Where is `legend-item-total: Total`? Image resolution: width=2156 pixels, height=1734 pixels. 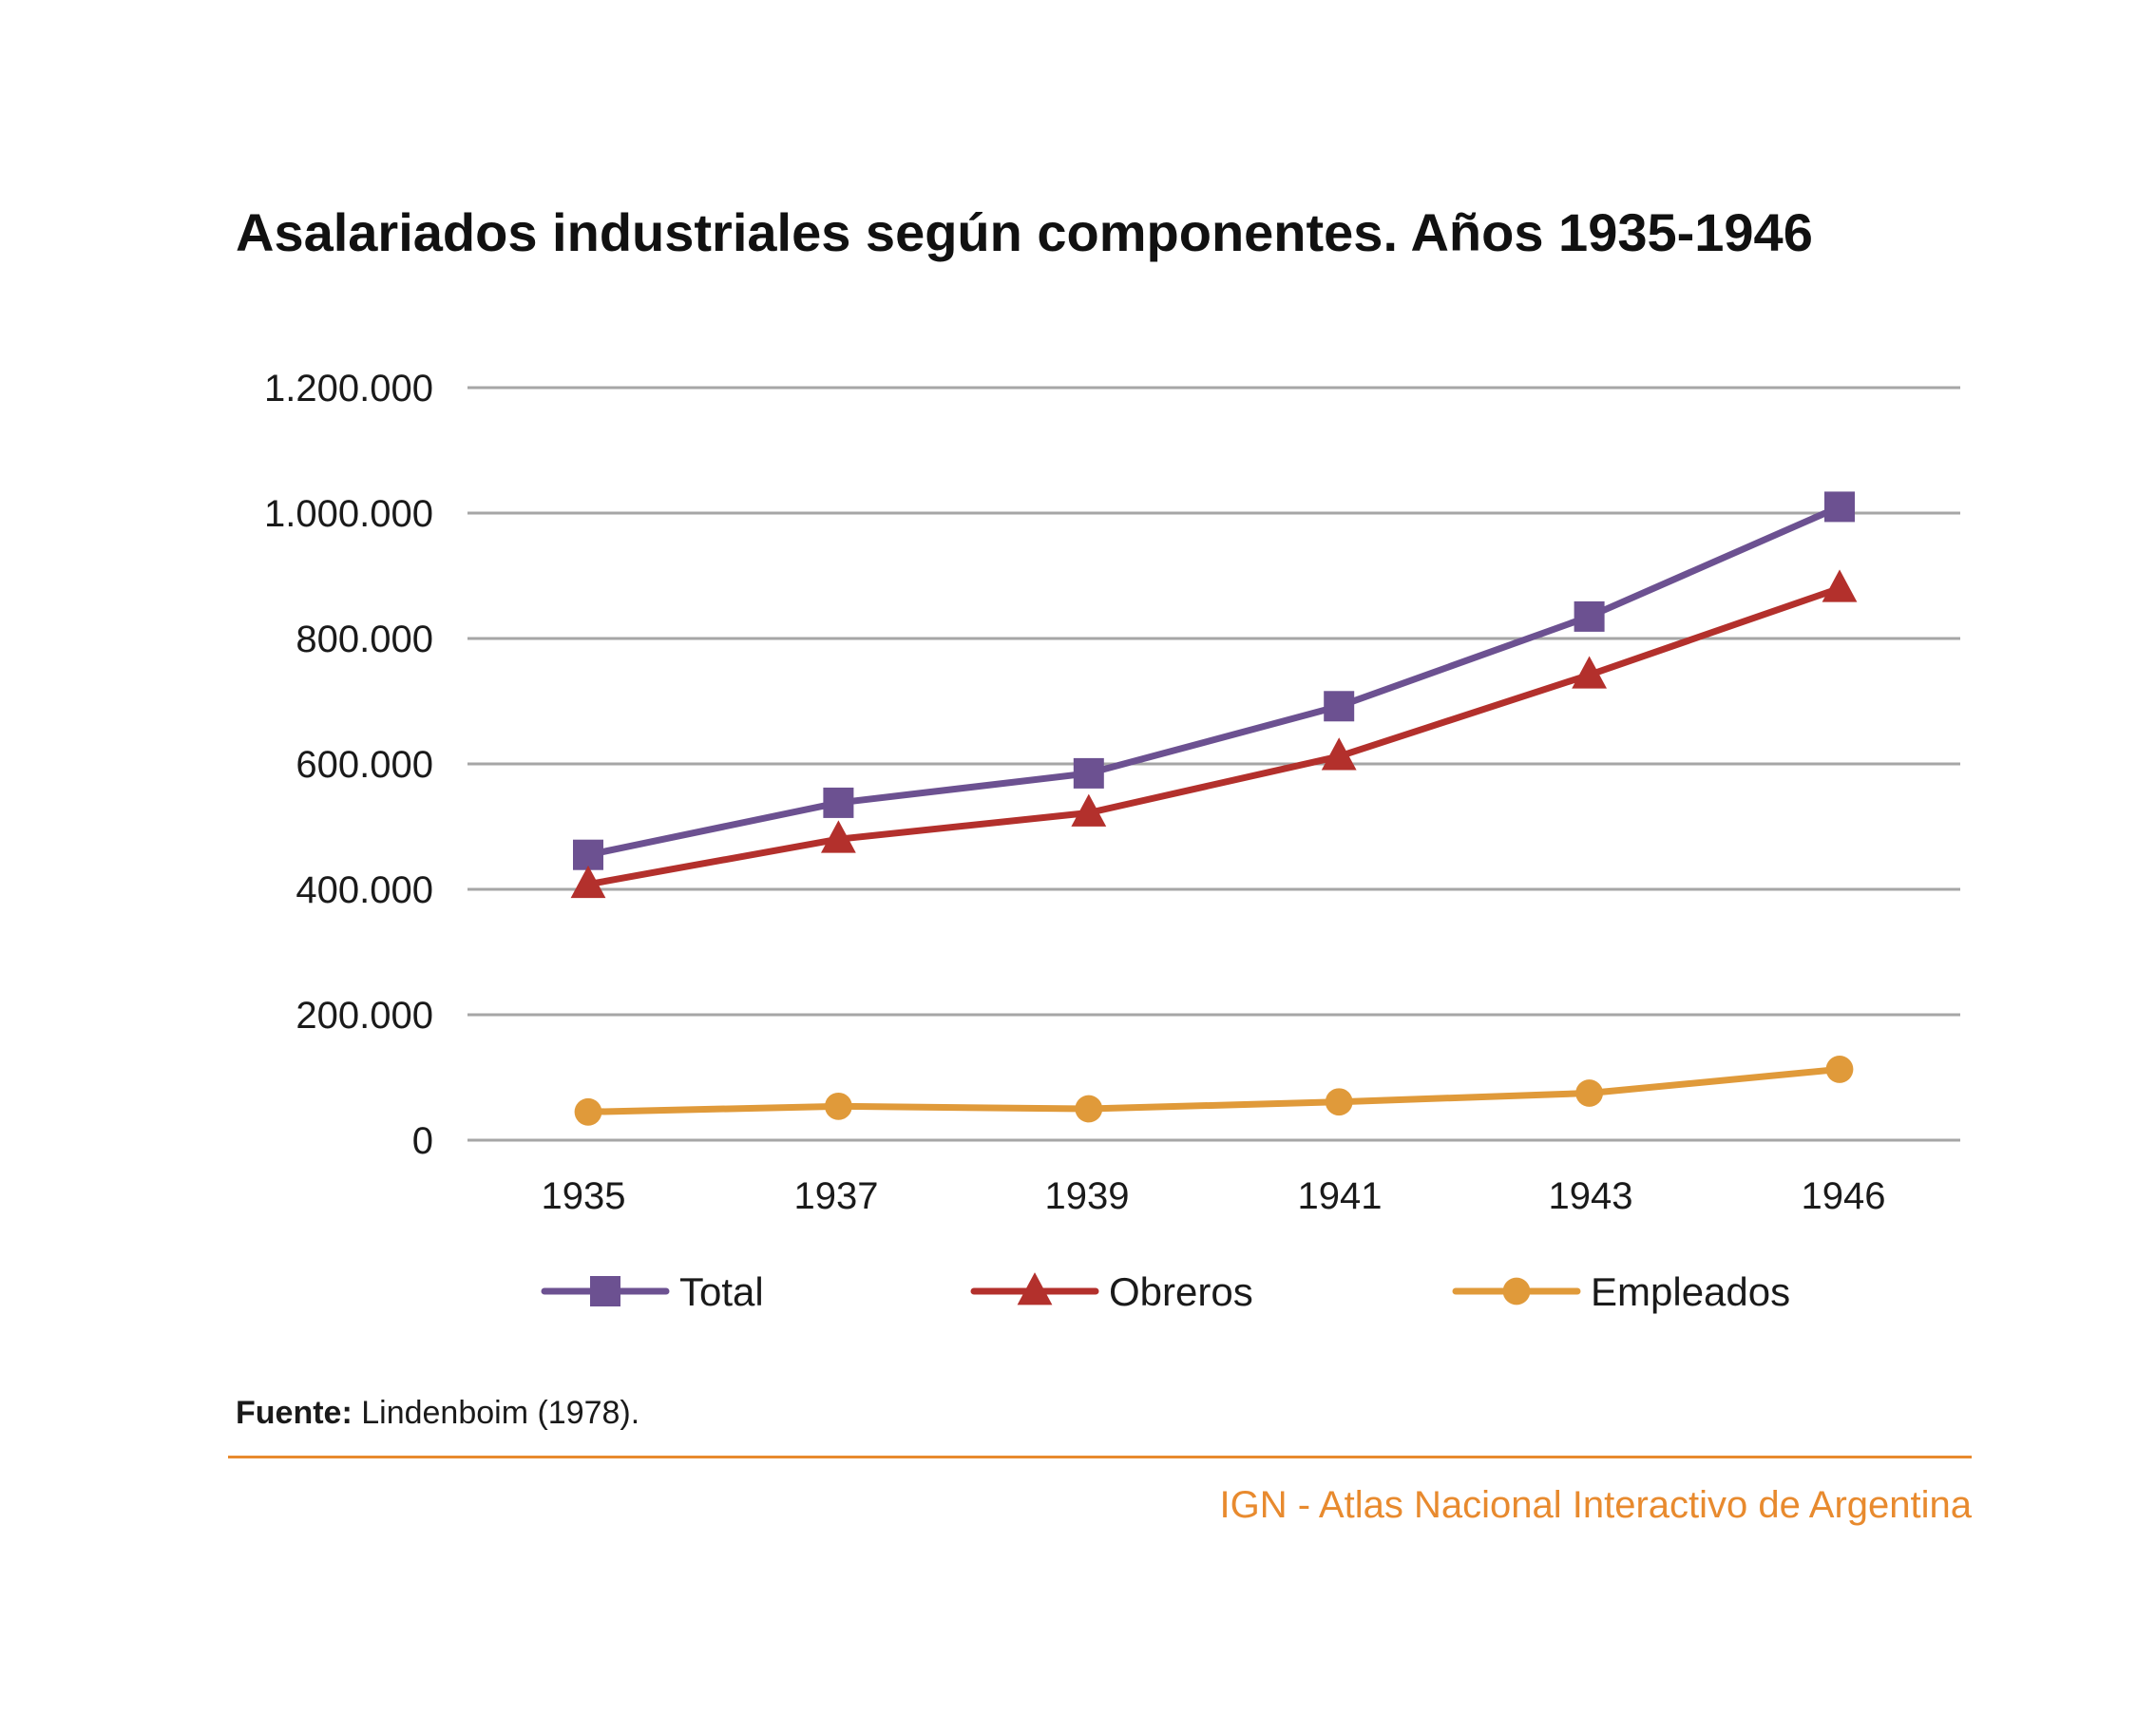 legend-item-total: Total is located at coordinates (653, 1292).